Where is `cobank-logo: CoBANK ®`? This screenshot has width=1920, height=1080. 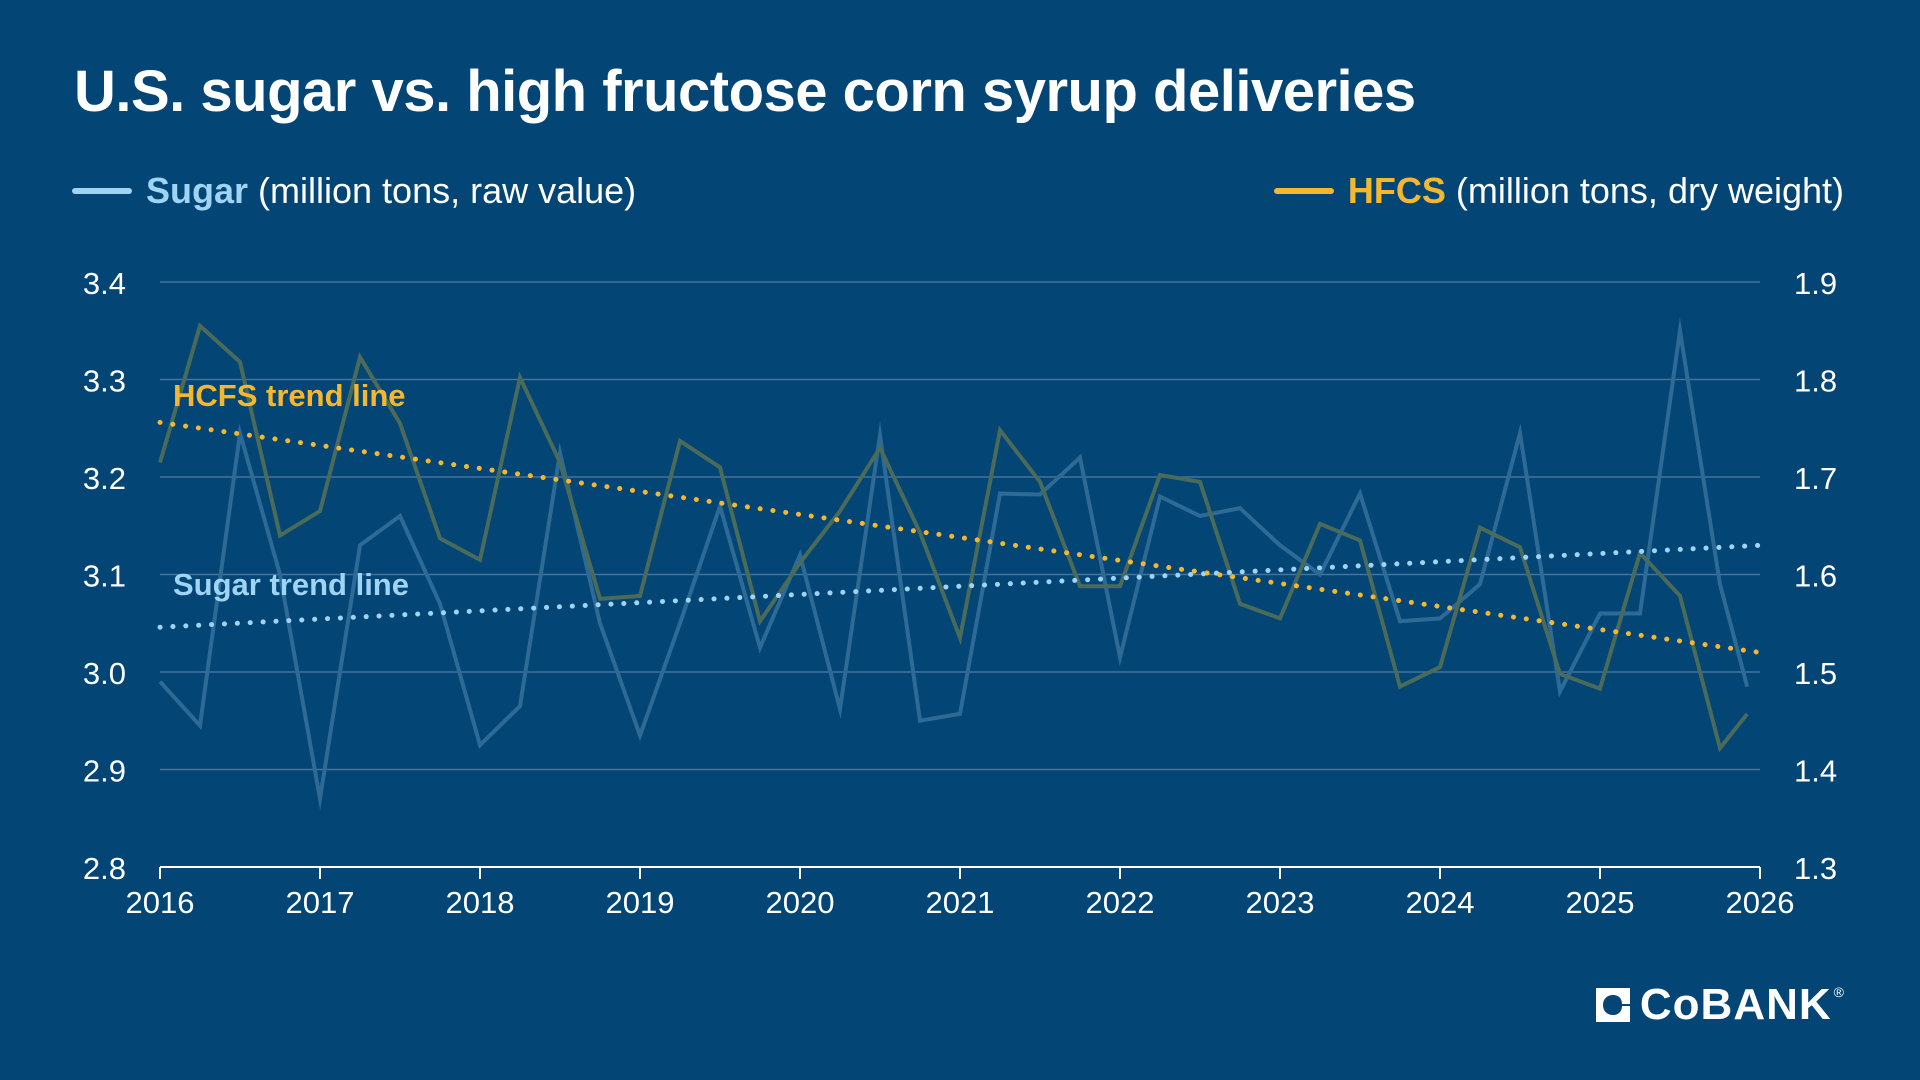
cobank-logo: CoBANK ® is located at coordinates (1718, 1005).